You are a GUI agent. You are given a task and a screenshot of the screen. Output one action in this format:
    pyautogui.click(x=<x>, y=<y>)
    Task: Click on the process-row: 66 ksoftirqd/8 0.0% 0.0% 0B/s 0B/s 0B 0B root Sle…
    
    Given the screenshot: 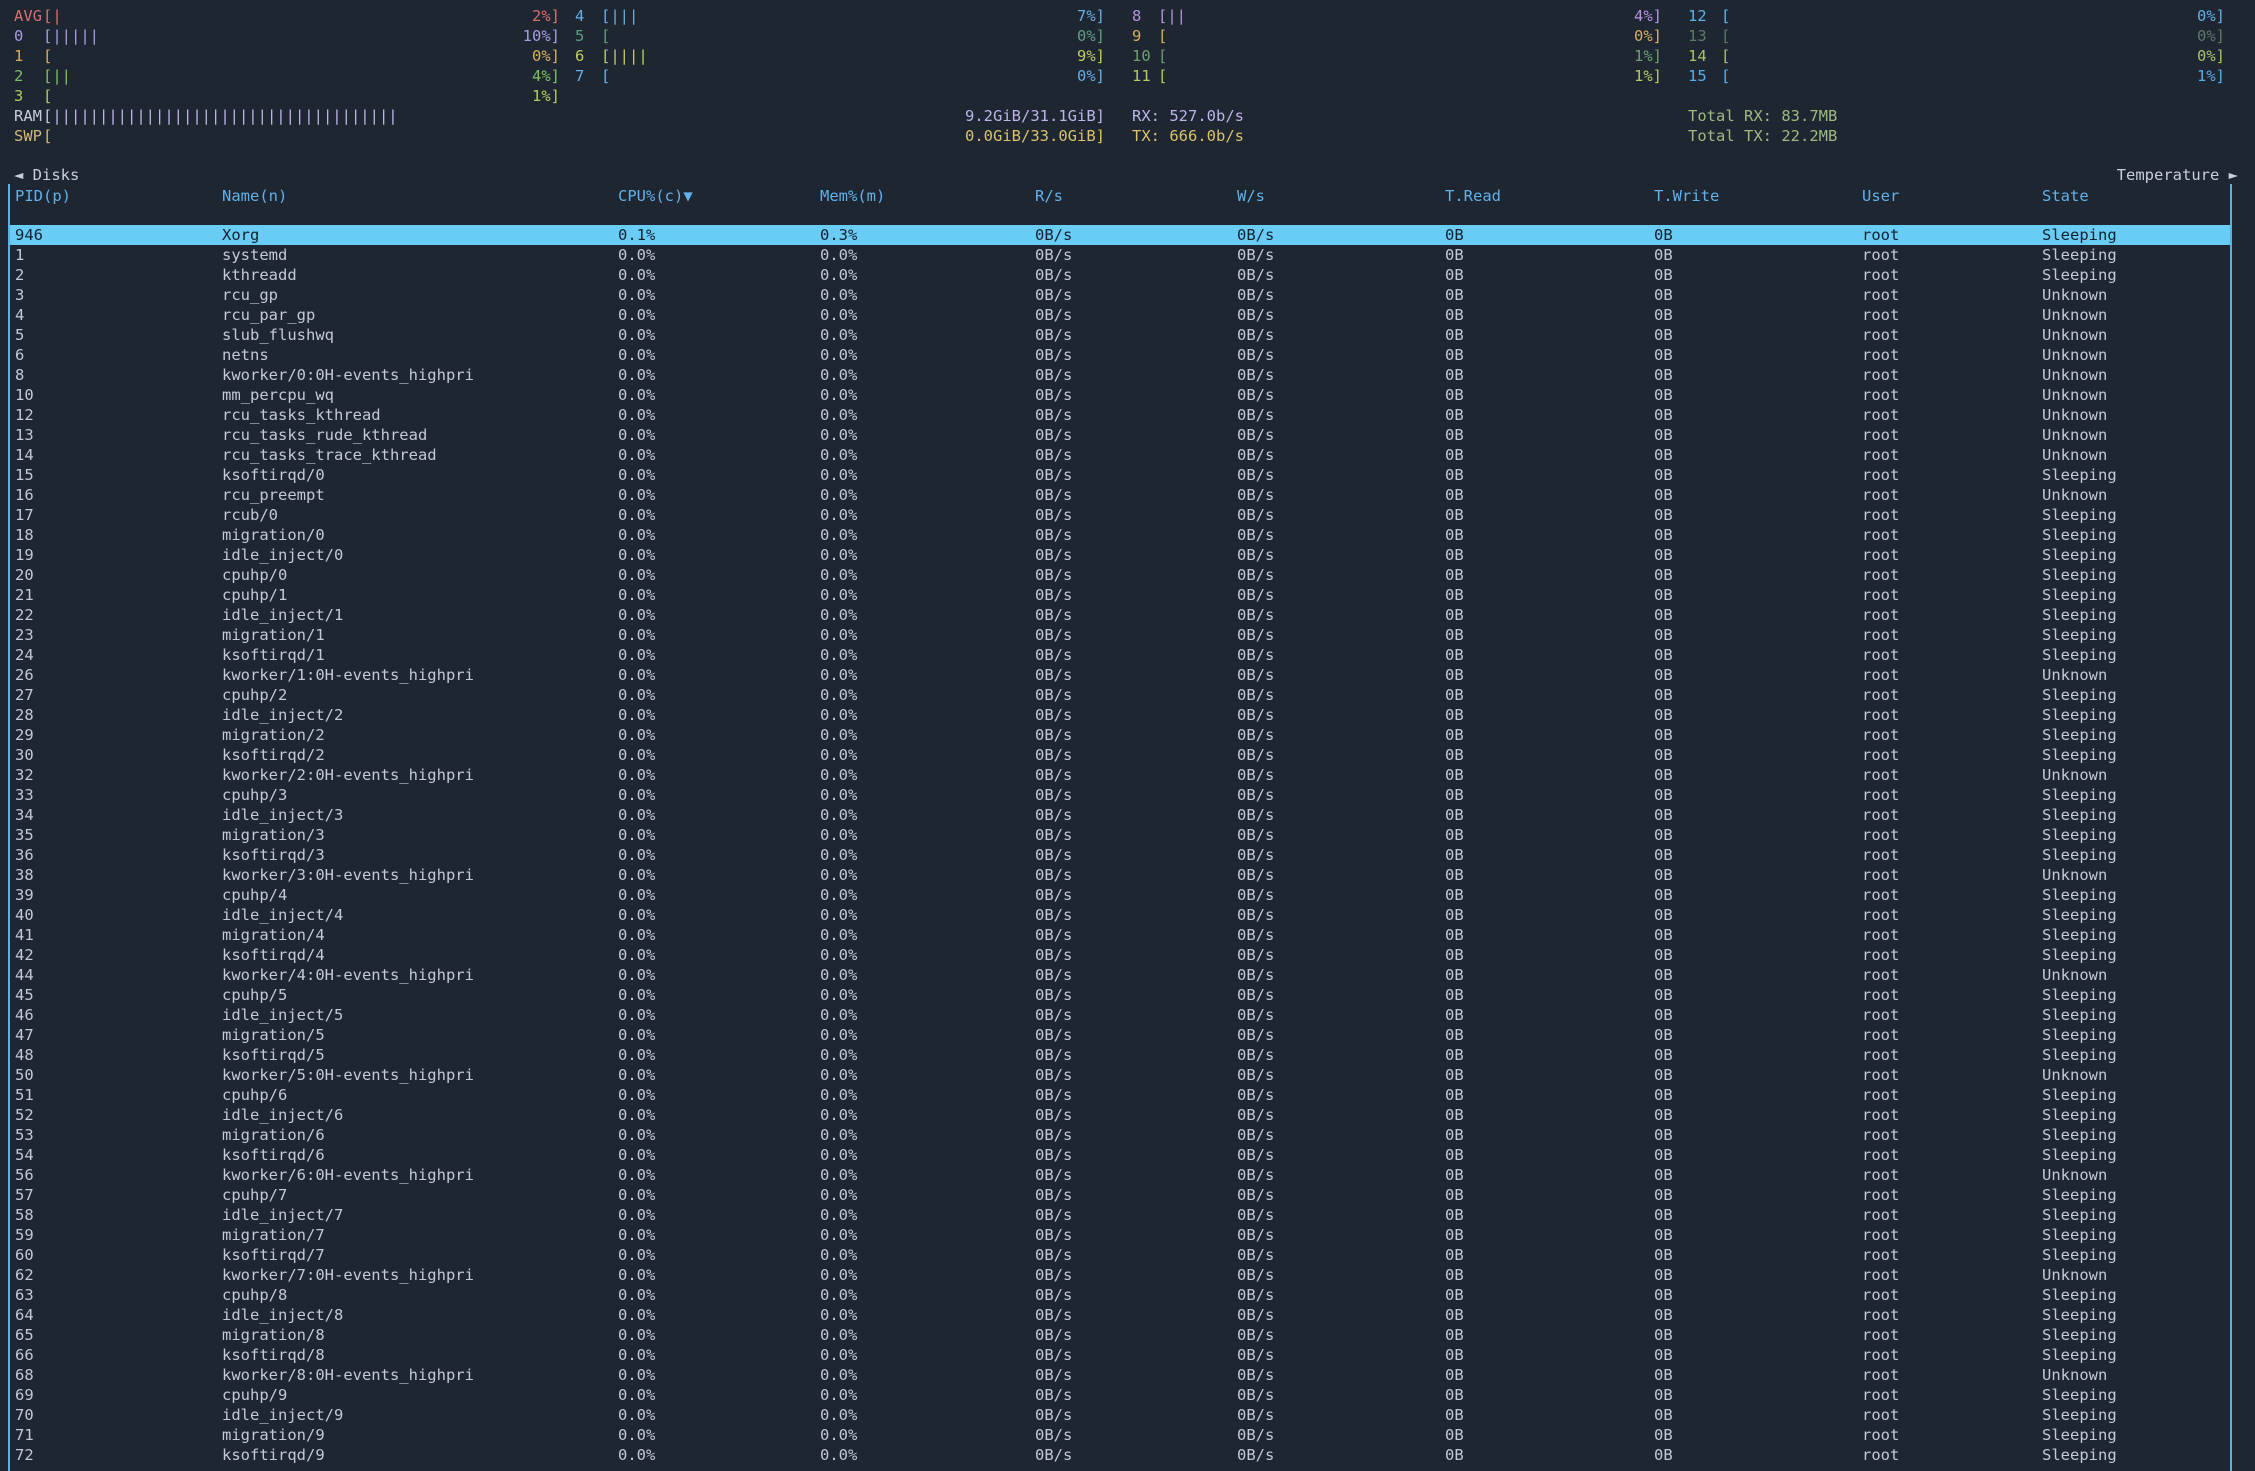 What is the action you would take?
    pyautogui.click(x=1127, y=1355)
    